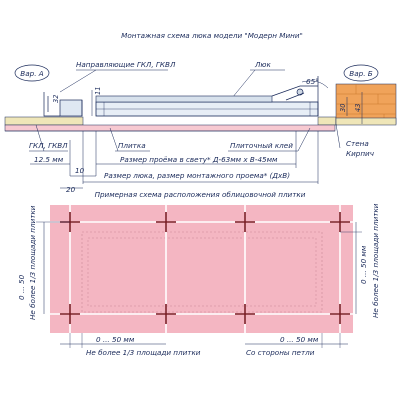 The width and height of the screenshot is (400, 404). What do you see at coordinates (184, 99) in the screenshot?
I see `hatch-door` at bounding box center [184, 99].